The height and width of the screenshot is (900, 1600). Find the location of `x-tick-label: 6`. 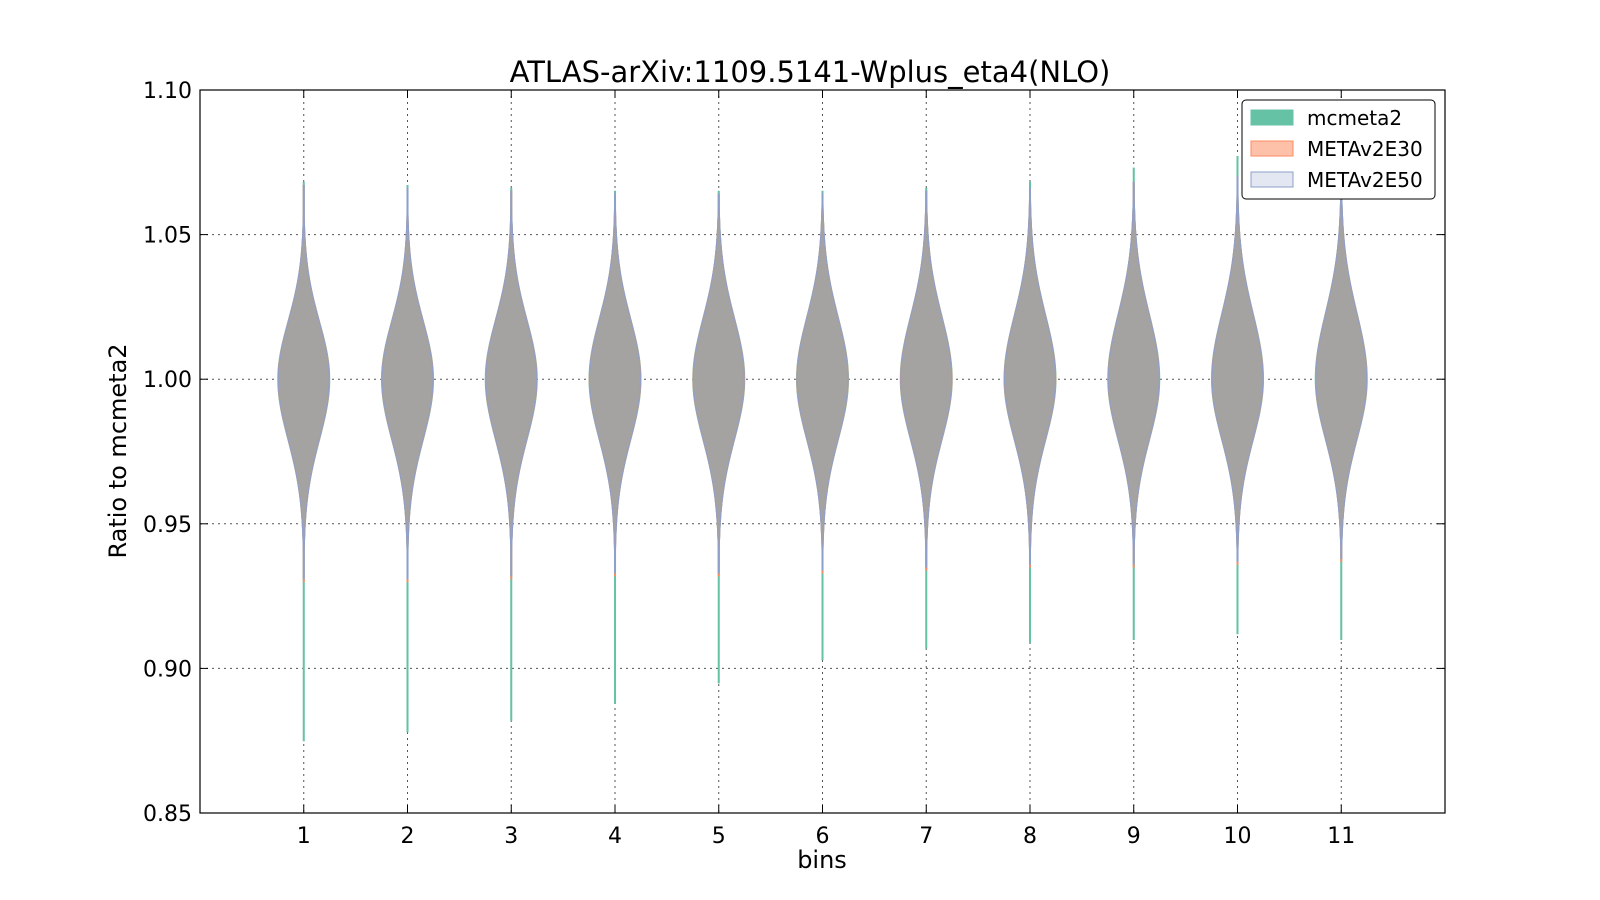

x-tick-label: 6 is located at coordinates (823, 836).